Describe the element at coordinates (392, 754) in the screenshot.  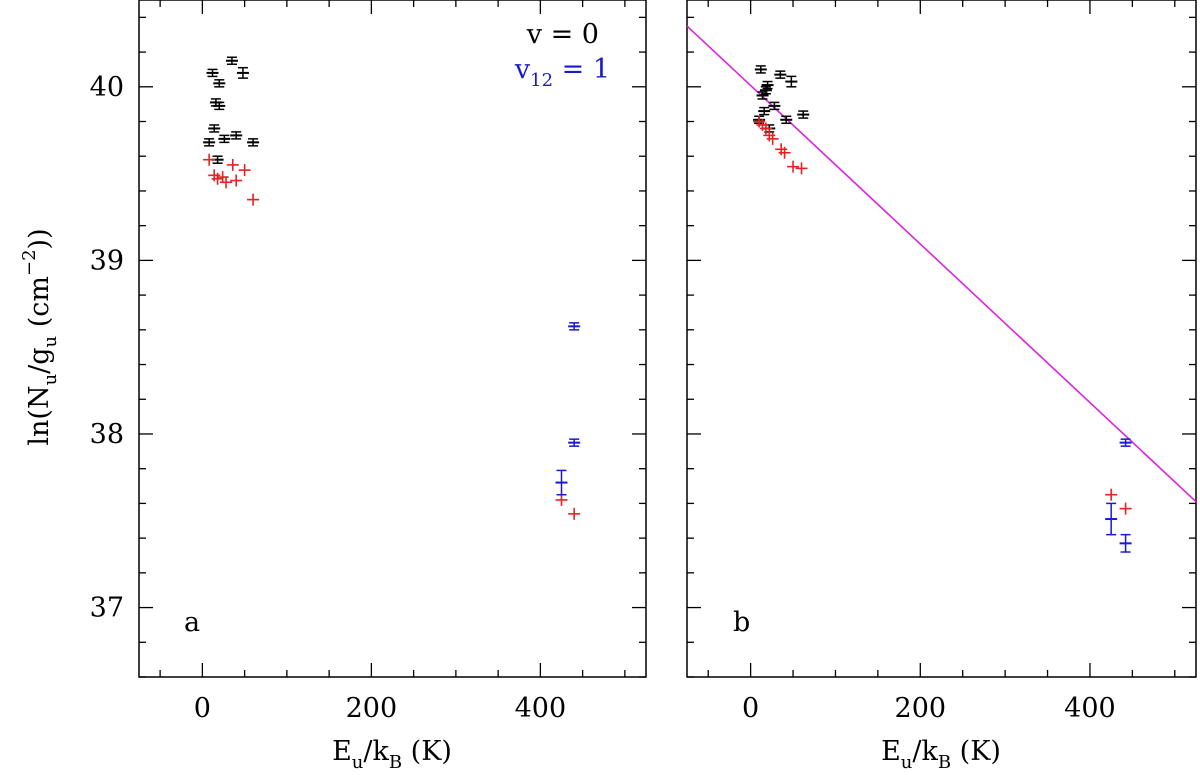
I see `panel-a-x-axis-title: Eu/kB (K)` at that location.